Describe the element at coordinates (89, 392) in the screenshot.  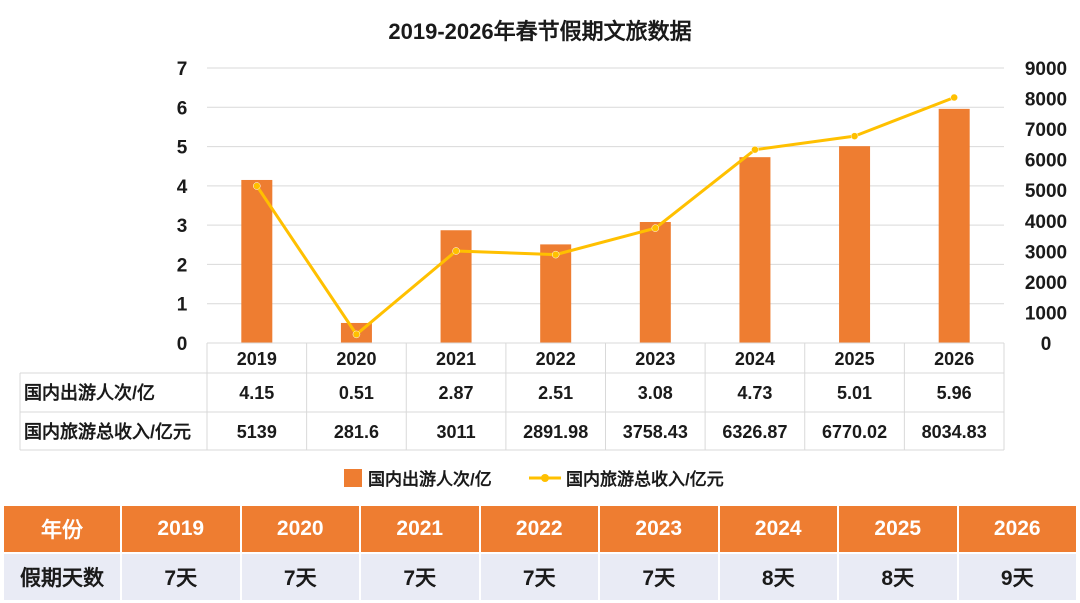
I see `data-table-row-label: 国内出游人次/亿` at that location.